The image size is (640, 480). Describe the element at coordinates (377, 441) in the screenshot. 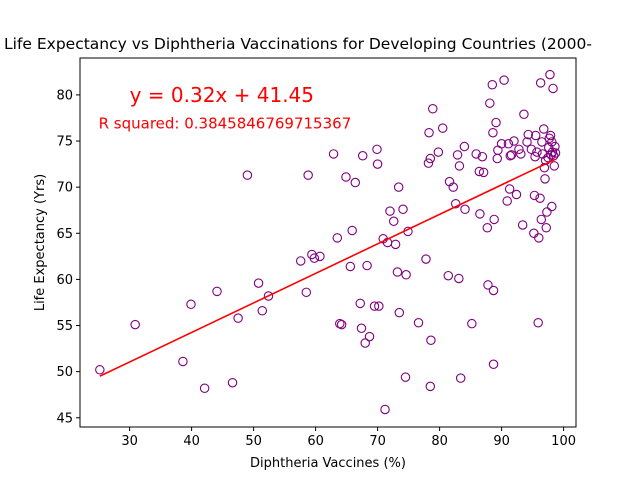

I see `x-tick-label: 70` at that location.